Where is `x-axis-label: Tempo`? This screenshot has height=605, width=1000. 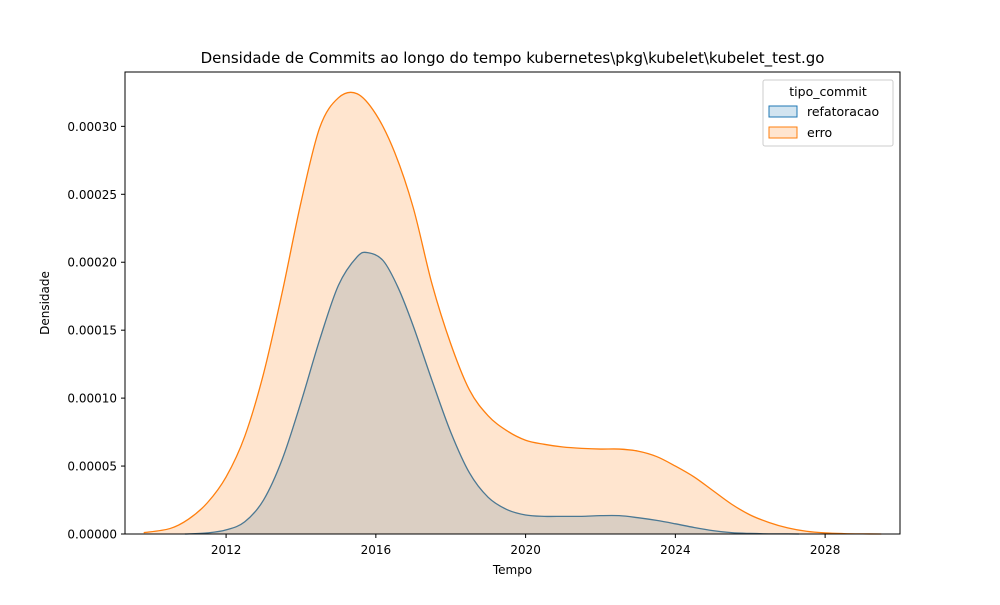 x-axis-label: Tempo is located at coordinates (512, 570).